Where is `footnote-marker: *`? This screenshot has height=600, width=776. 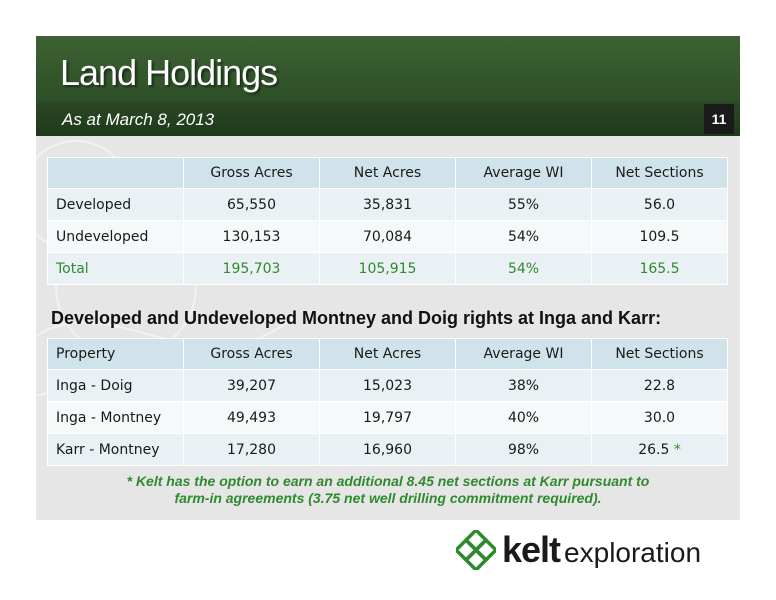
footnote-marker: * is located at coordinates (677, 449).